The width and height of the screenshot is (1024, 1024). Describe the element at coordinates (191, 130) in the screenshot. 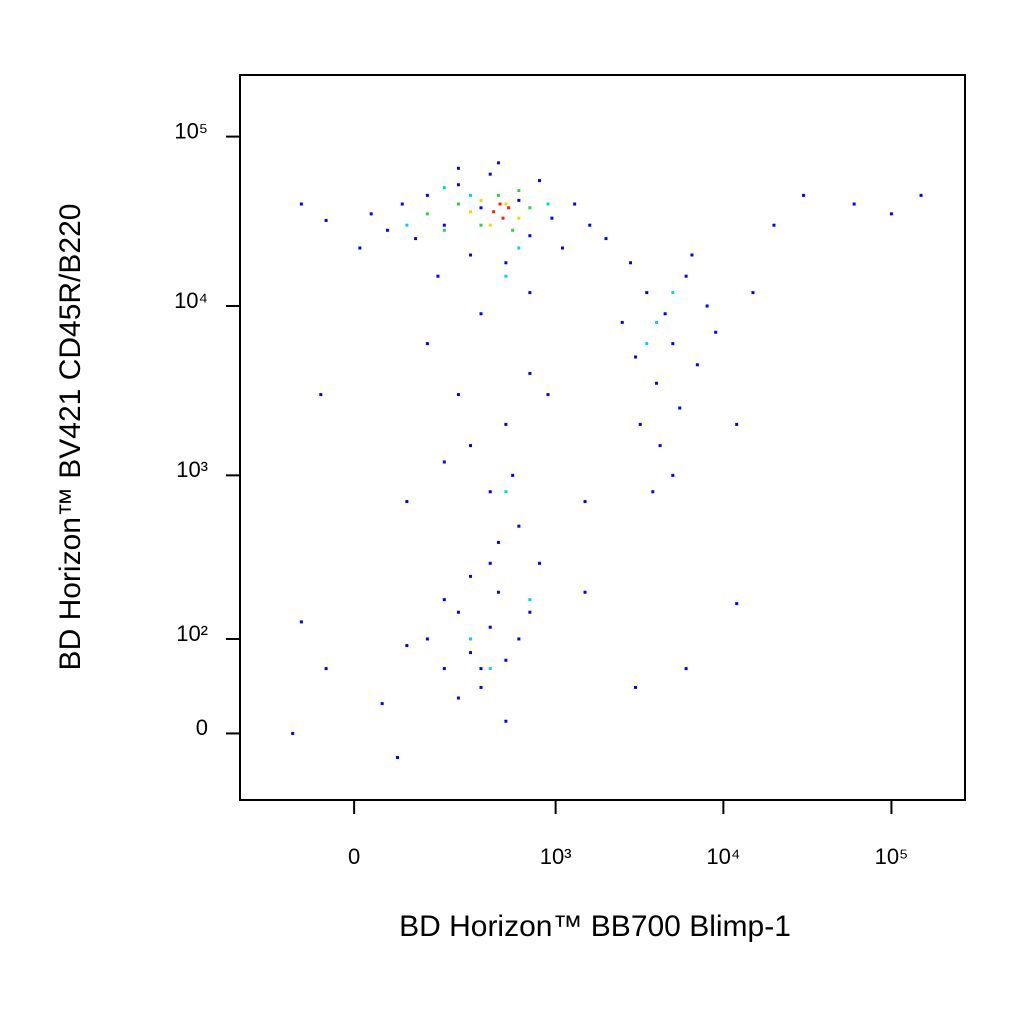

I see `y-tick-label: 10⁵` at that location.